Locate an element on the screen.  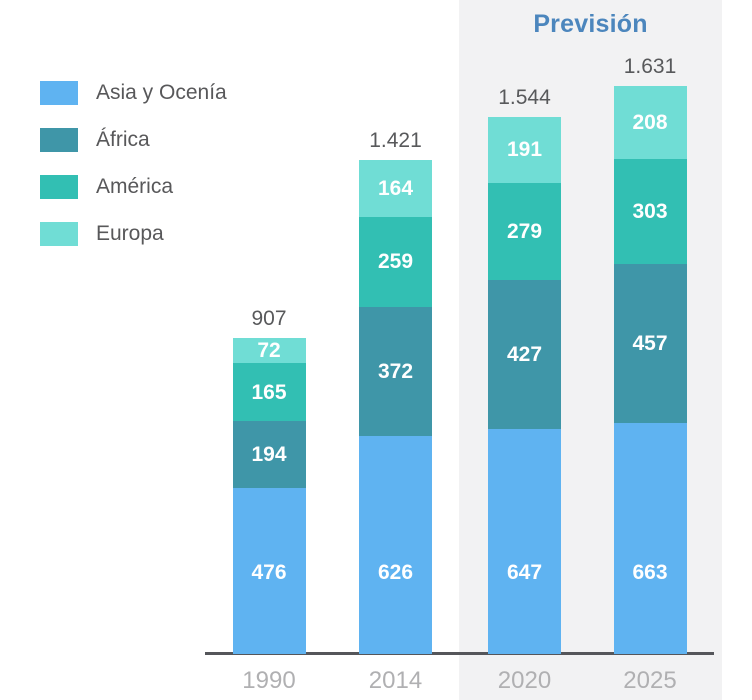
bar-1990: 907 72 165 194 476 1990 is located at coordinates (269, 500).